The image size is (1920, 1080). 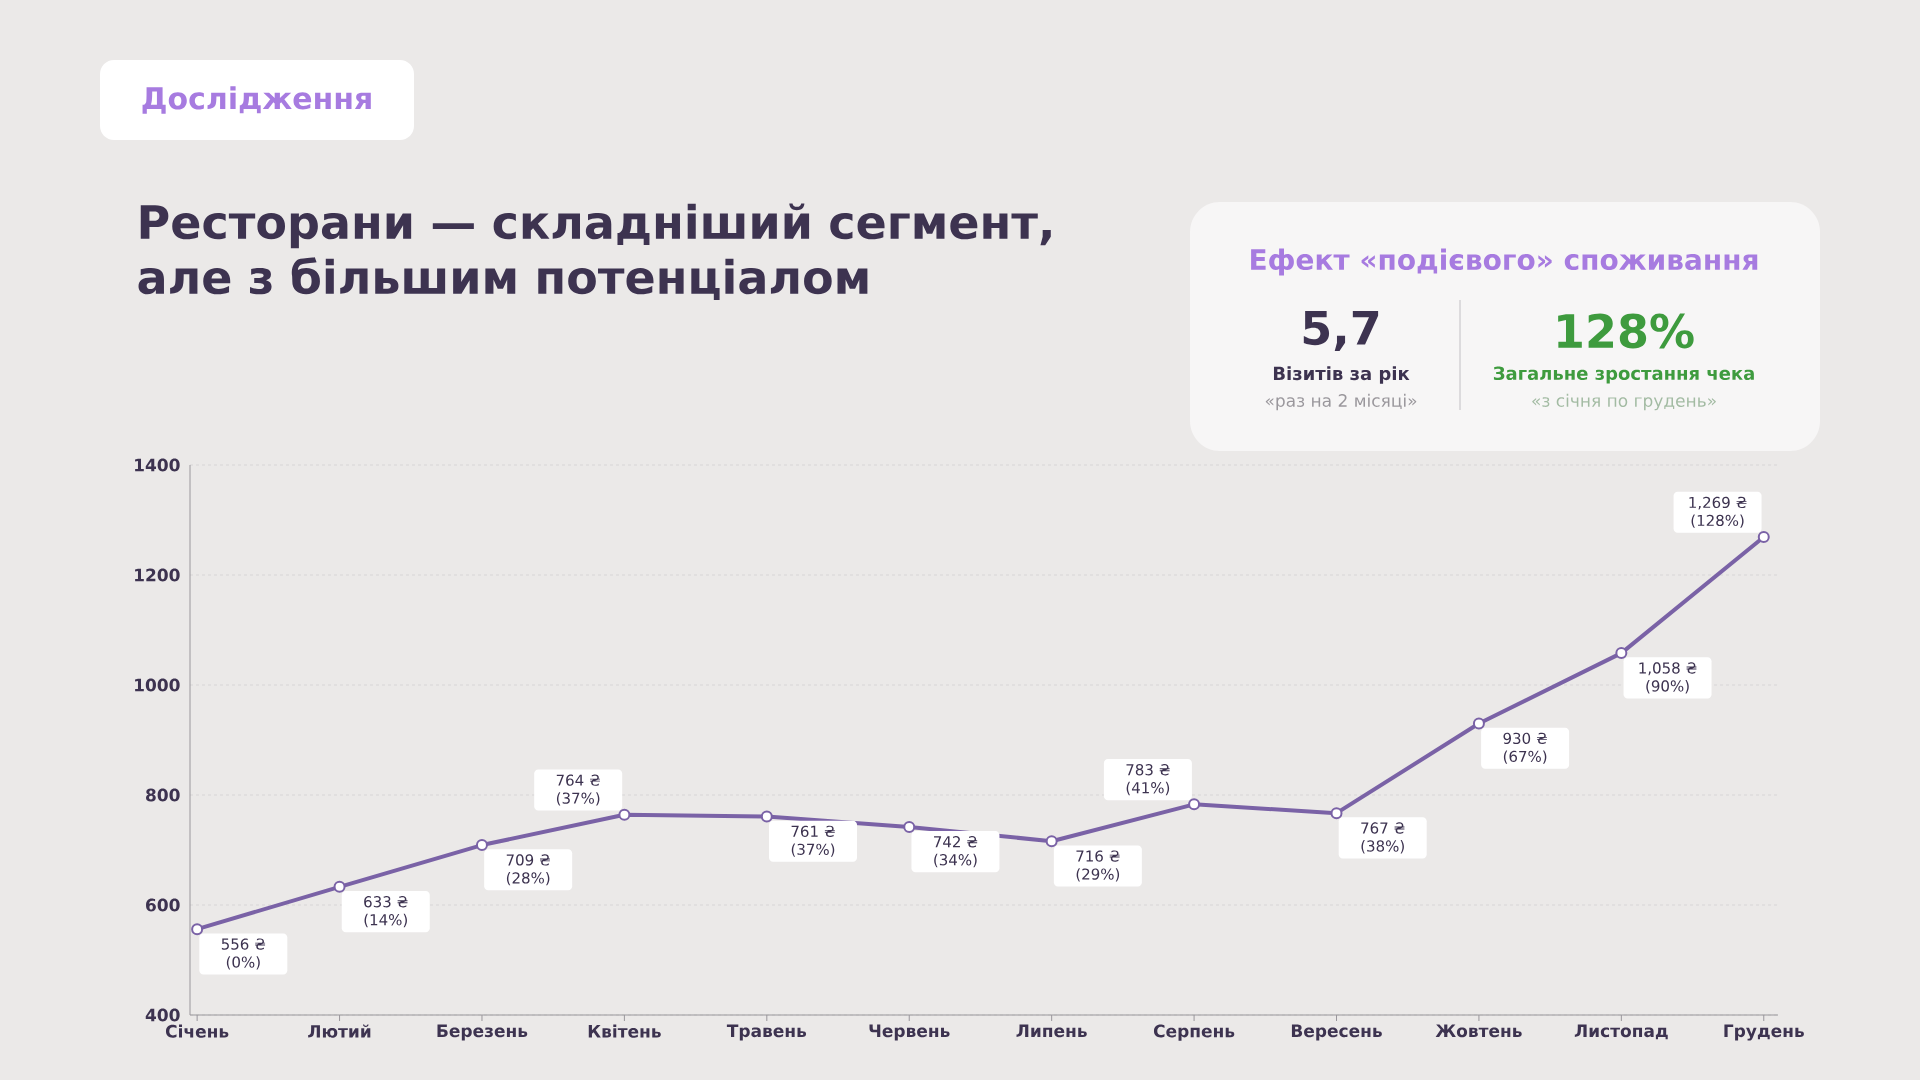 What do you see at coordinates (594, 252) in the screenshot?
I see `chart-title: Ресторани — складніший сегмент, але з більшим потенціалом` at bounding box center [594, 252].